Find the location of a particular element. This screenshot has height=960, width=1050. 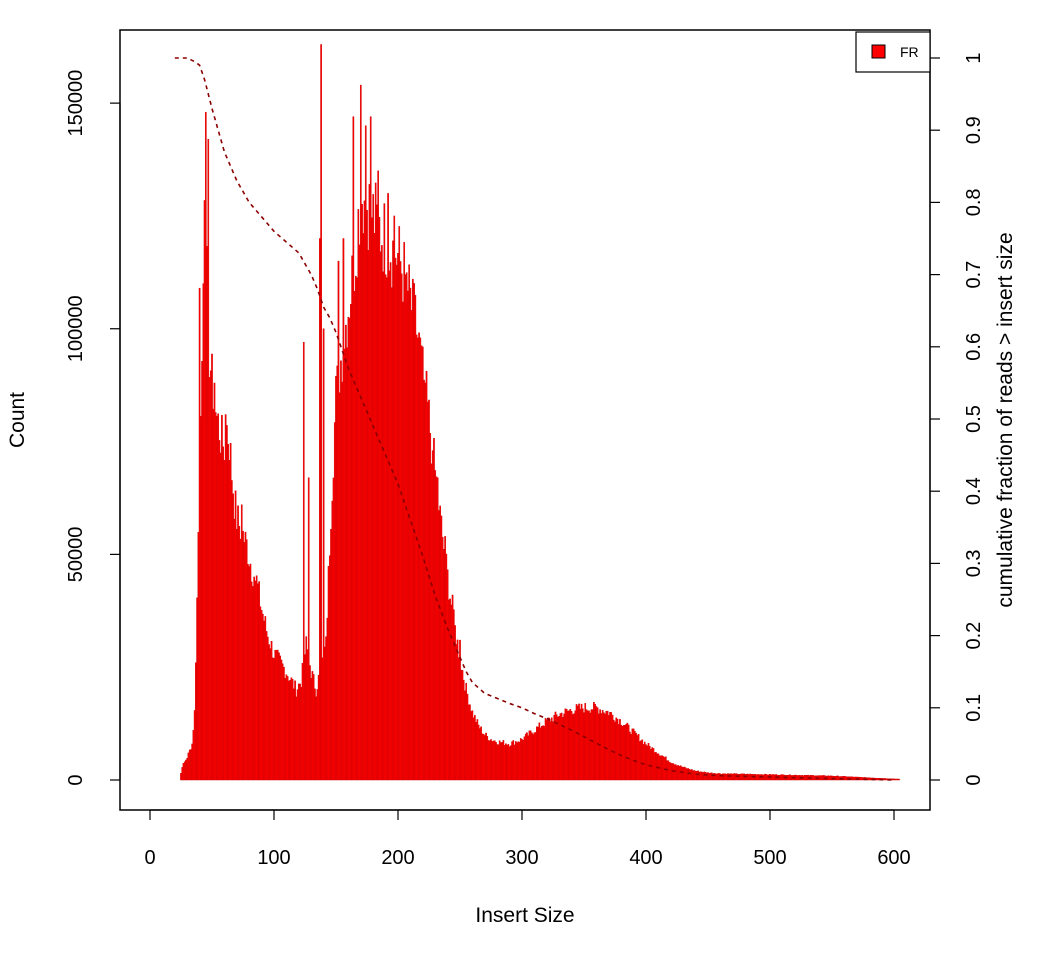

y-tick-label: 0 is located at coordinates (76, 779).